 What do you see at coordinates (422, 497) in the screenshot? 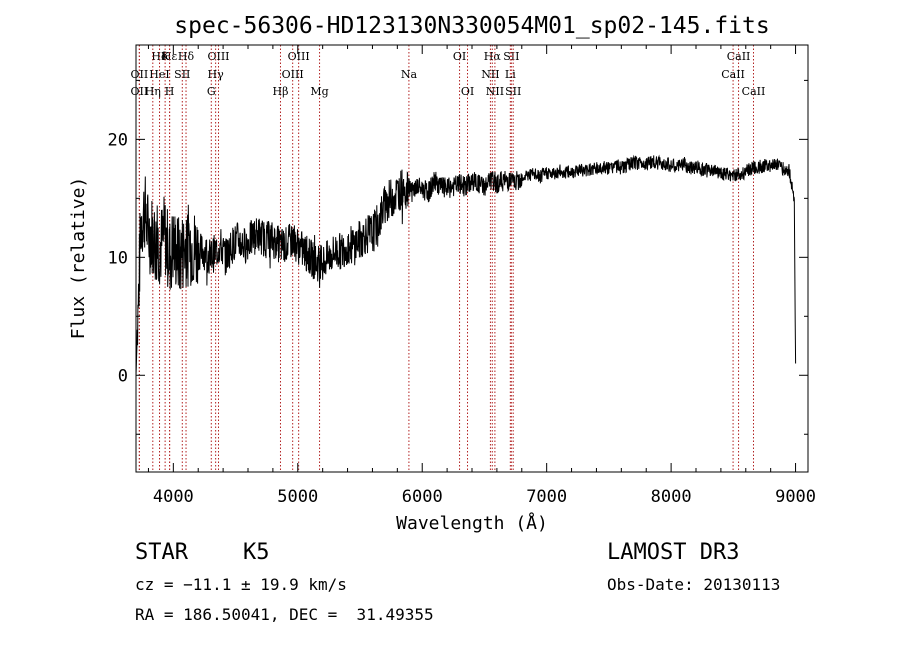
I see `x-tick-label: 6000` at bounding box center [422, 497].